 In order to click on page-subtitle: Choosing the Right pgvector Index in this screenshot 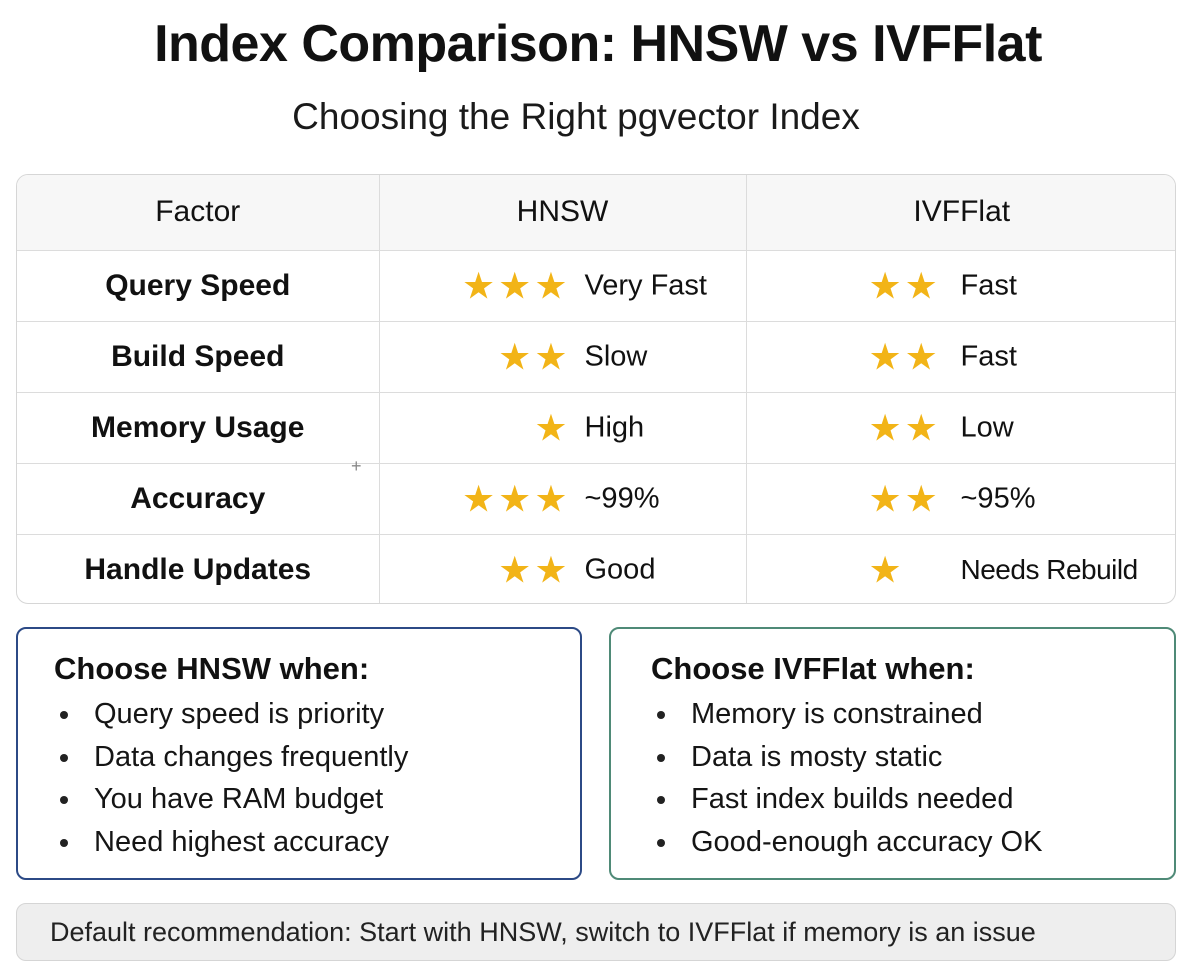, I will do `click(576, 116)`.